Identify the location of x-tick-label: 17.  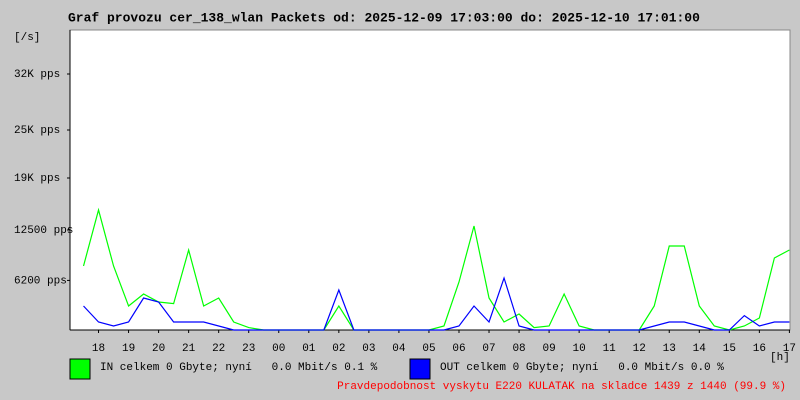
(789, 349).